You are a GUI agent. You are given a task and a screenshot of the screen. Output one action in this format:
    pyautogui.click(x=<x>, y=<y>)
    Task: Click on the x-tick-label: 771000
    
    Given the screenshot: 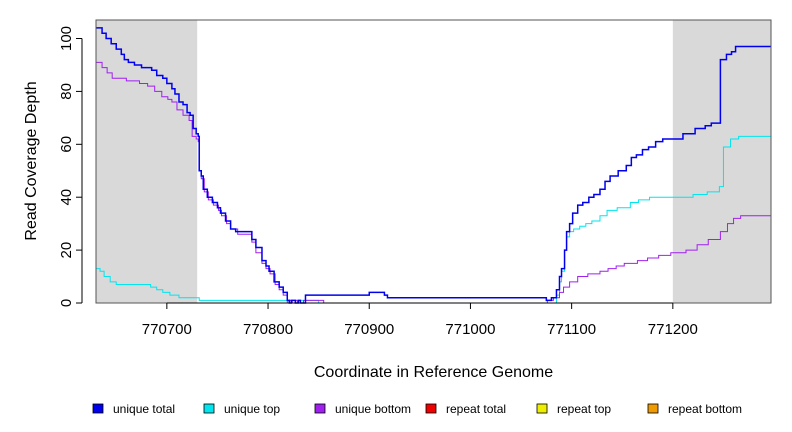 What is the action you would take?
    pyautogui.click(x=470, y=329)
    